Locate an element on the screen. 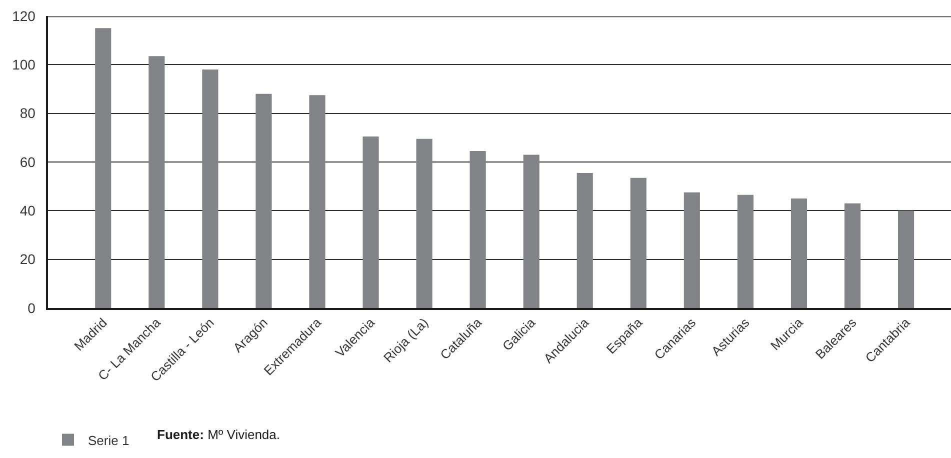 This screenshot has height=458, width=951. y-tick-label: 100 is located at coordinates (24, 64).